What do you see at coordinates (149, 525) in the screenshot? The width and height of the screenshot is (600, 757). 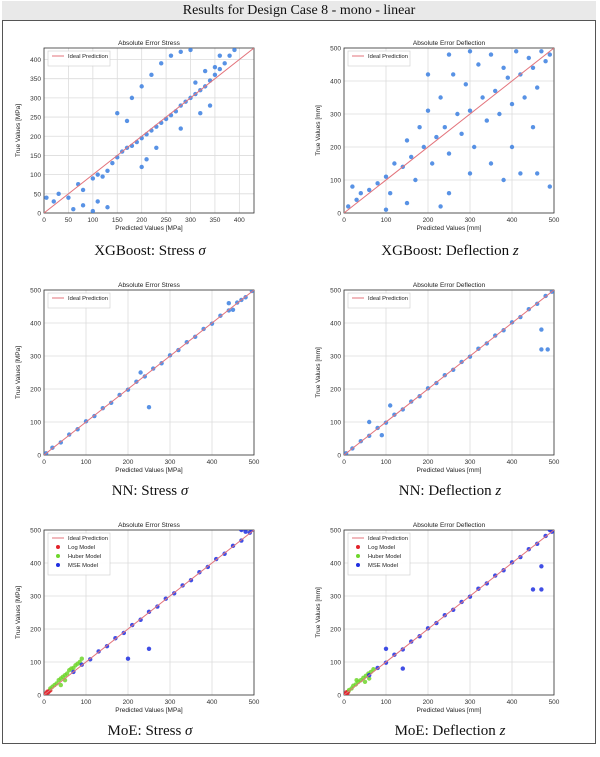 I see `chart-title: Absolute Error Stress` at bounding box center [149, 525].